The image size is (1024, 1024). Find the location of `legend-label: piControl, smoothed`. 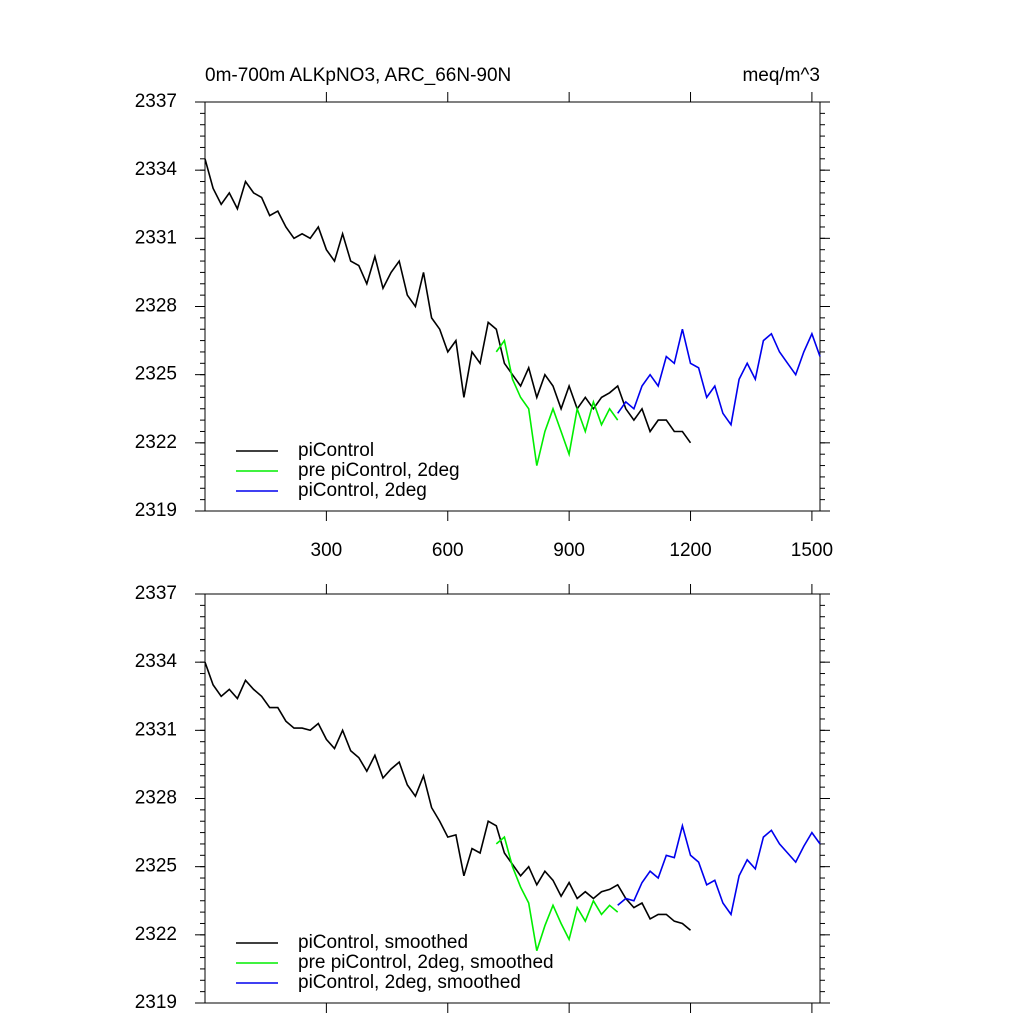

legend-label: piControl, smoothed is located at coordinates (383, 942).